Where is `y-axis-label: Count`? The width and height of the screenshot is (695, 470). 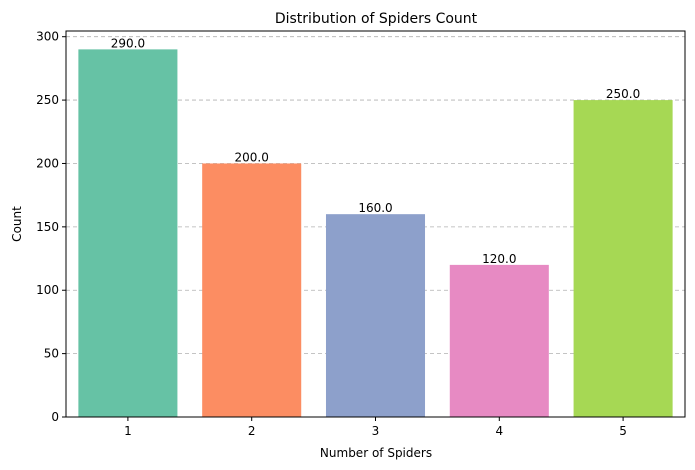
y-axis-label: Count is located at coordinates (17, 224).